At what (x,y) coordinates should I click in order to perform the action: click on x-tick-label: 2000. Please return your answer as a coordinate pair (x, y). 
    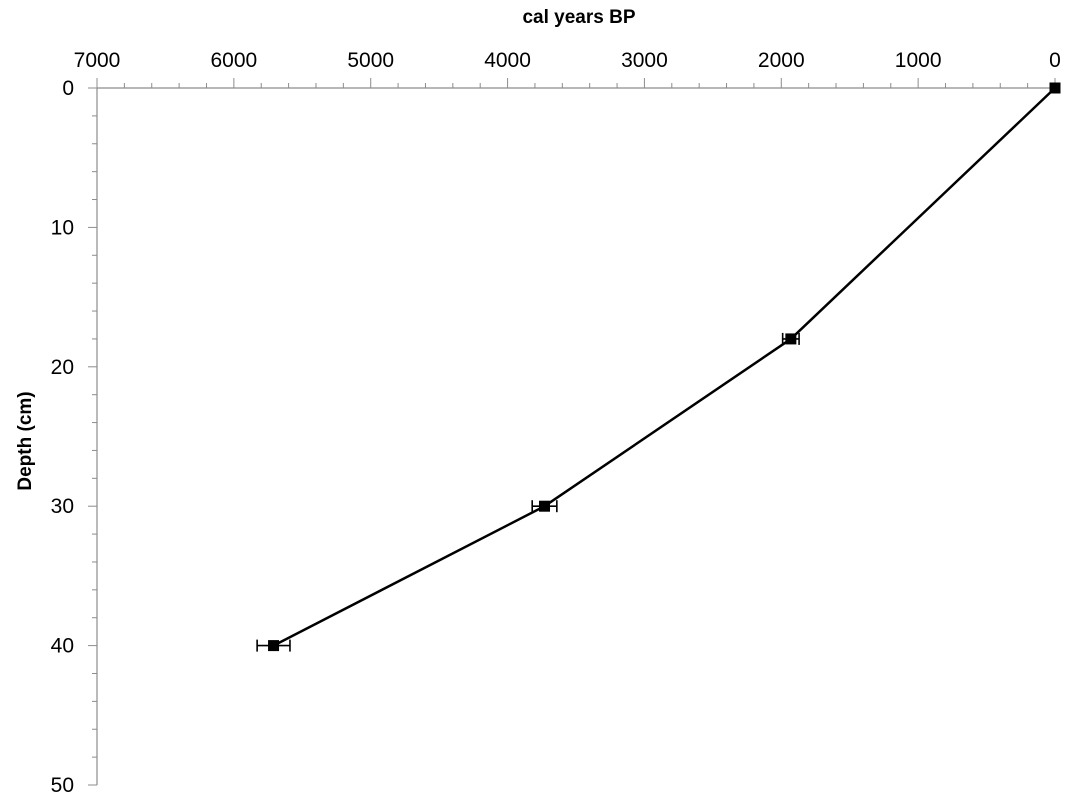
    Looking at the image, I should click on (781, 60).